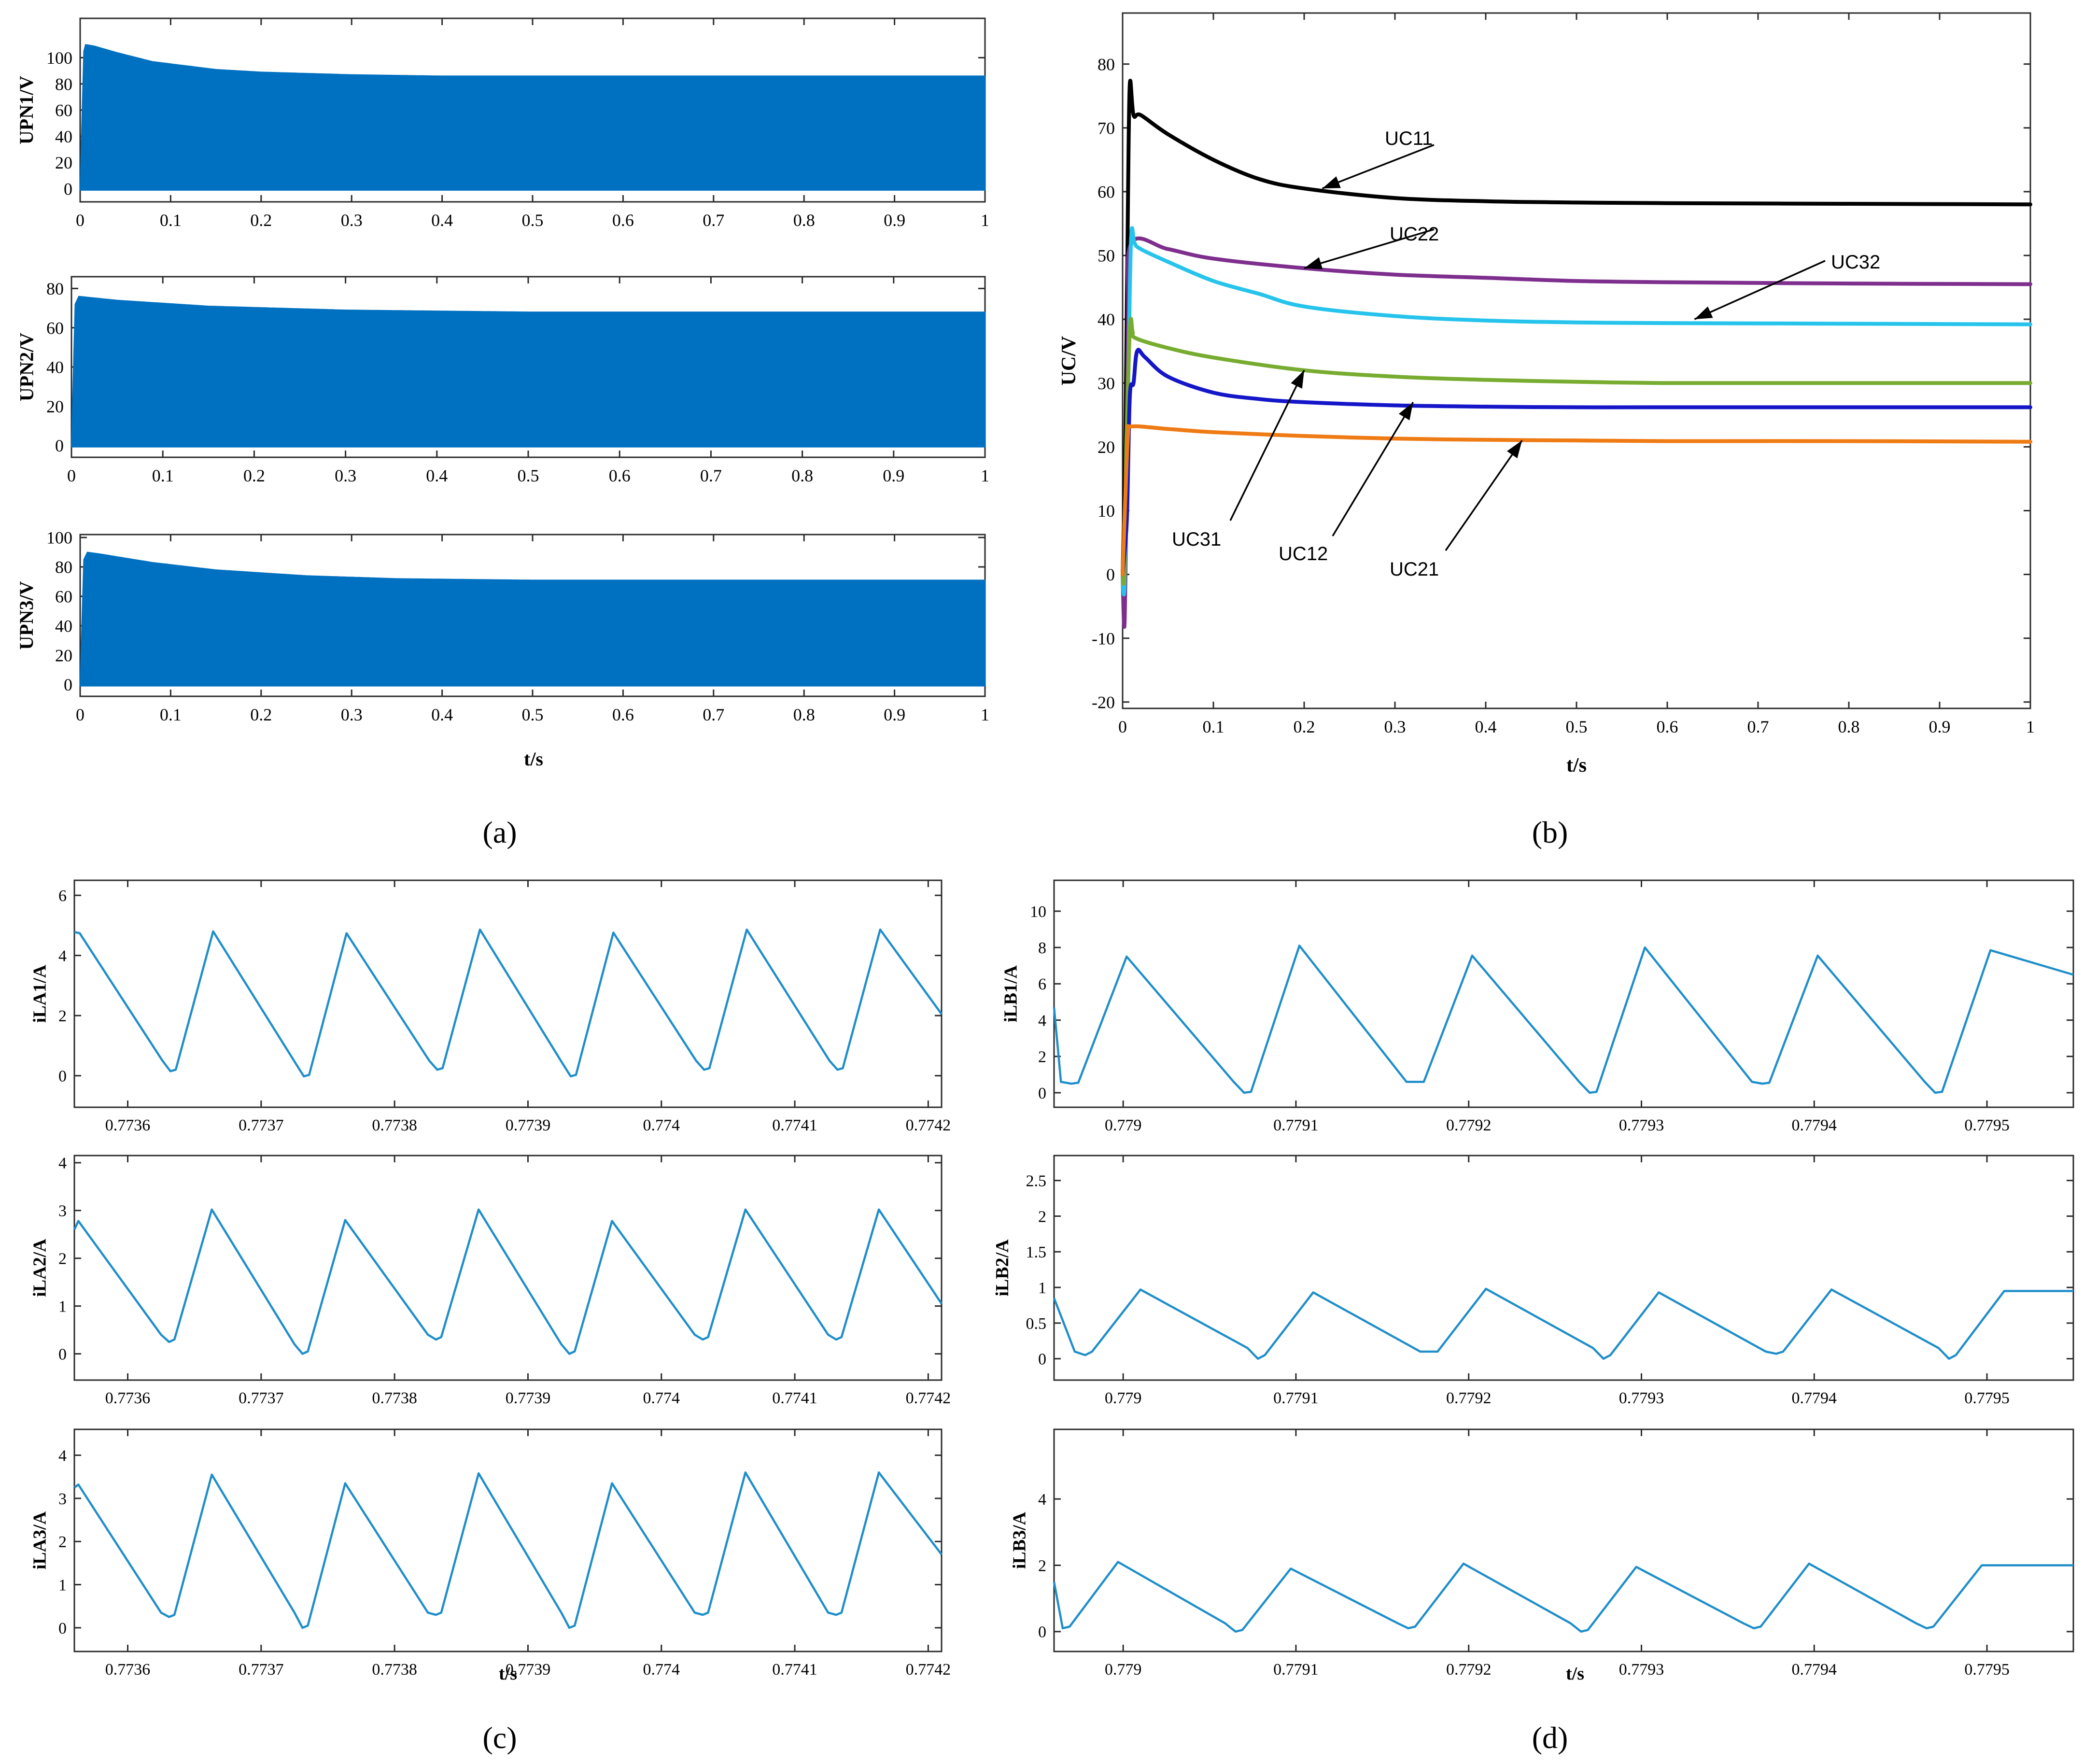 This screenshot has height=1764, width=2083. Describe the element at coordinates (63, 896) in the screenshot. I see `c1-y-tick-label: 6` at that location.